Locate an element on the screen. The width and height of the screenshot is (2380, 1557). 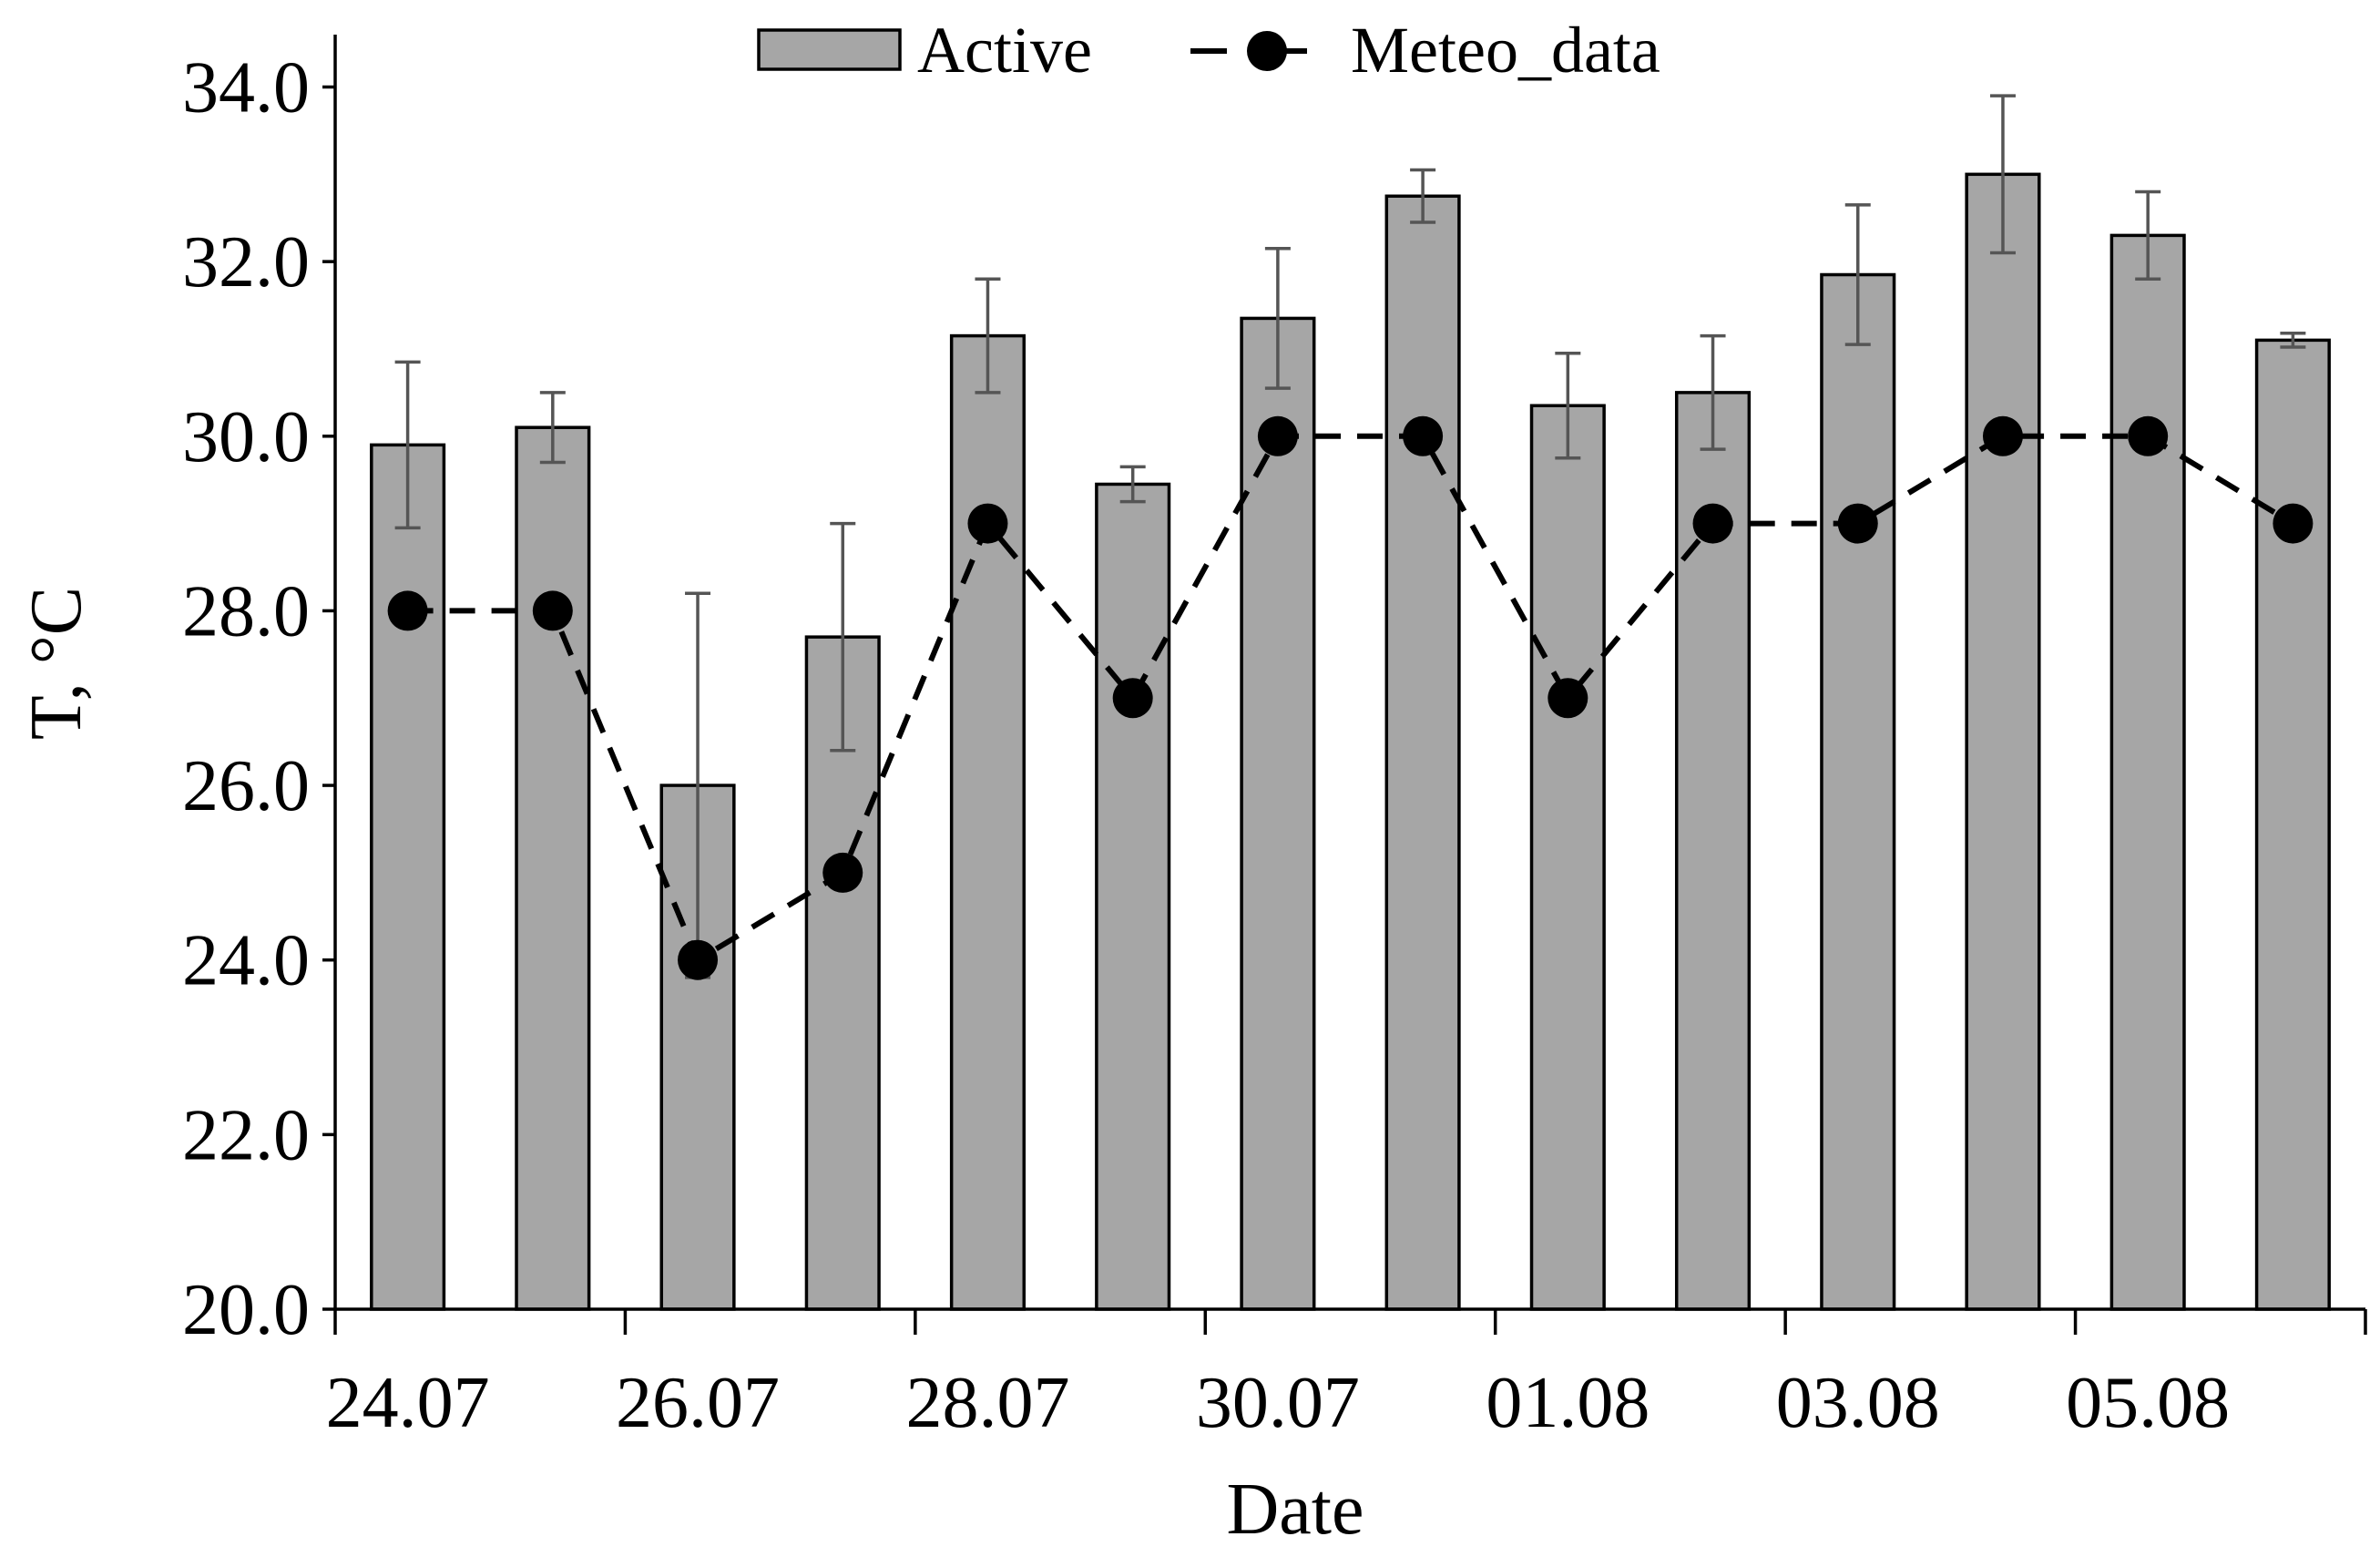
meteo-point-28.07 is located at coordinates (988, 523).